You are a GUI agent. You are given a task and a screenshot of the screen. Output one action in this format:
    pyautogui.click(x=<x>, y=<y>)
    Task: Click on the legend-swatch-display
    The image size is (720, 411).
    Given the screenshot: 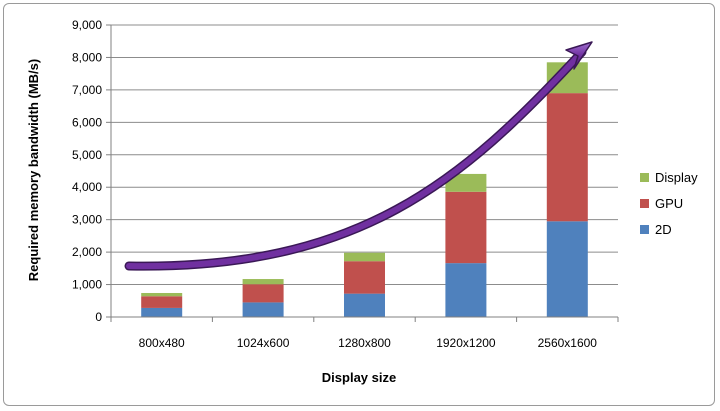 What is the action you would take?
    pyautogui.click(x=644, y=177)
    